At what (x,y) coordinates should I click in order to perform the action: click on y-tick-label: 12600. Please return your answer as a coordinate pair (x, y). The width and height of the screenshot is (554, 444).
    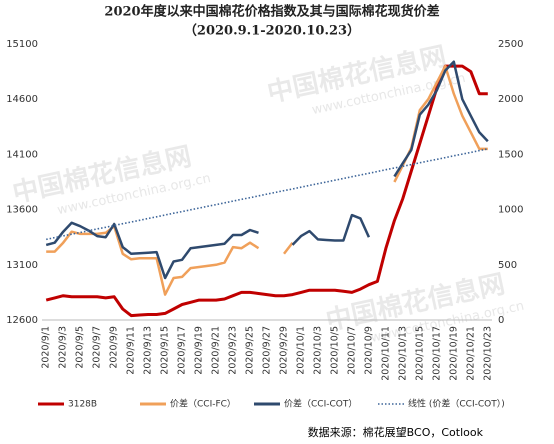
    Looking at the image, I should click on (22, 320).